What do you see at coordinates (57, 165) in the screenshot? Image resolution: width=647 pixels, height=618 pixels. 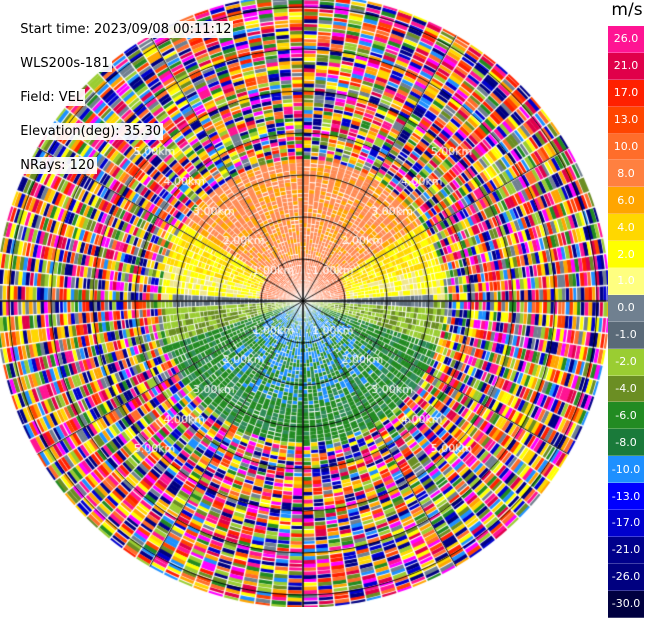 I see `nrays-text: NRays: 120` at bounding box center [57, 165].